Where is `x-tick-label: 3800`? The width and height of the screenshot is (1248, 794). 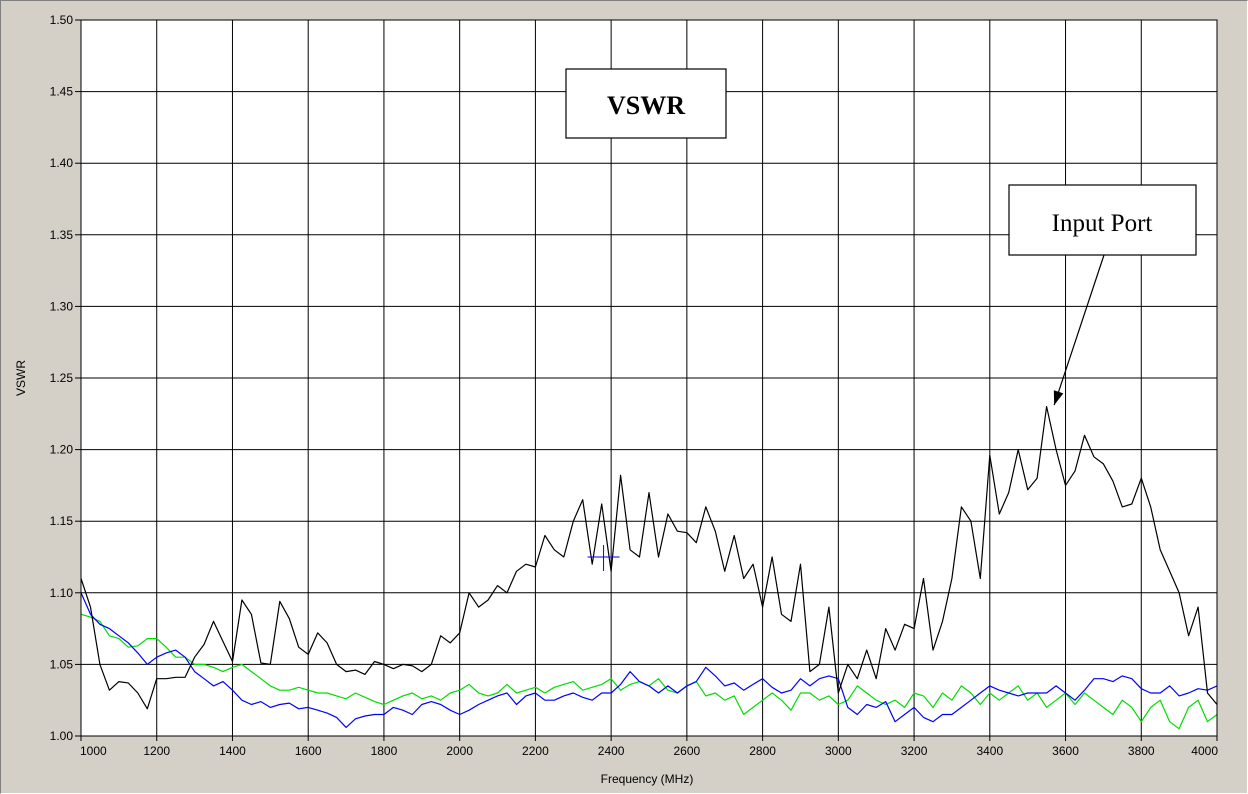
x-tick-label: 3800 is located at coordinates (1141, 751).